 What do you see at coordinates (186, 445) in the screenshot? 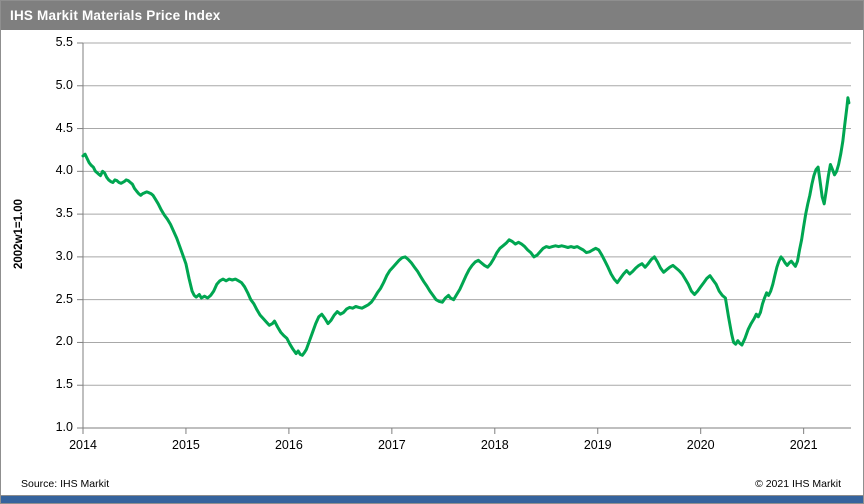
I see `x-tick-label: 2015` at bounding box center [186, 445].